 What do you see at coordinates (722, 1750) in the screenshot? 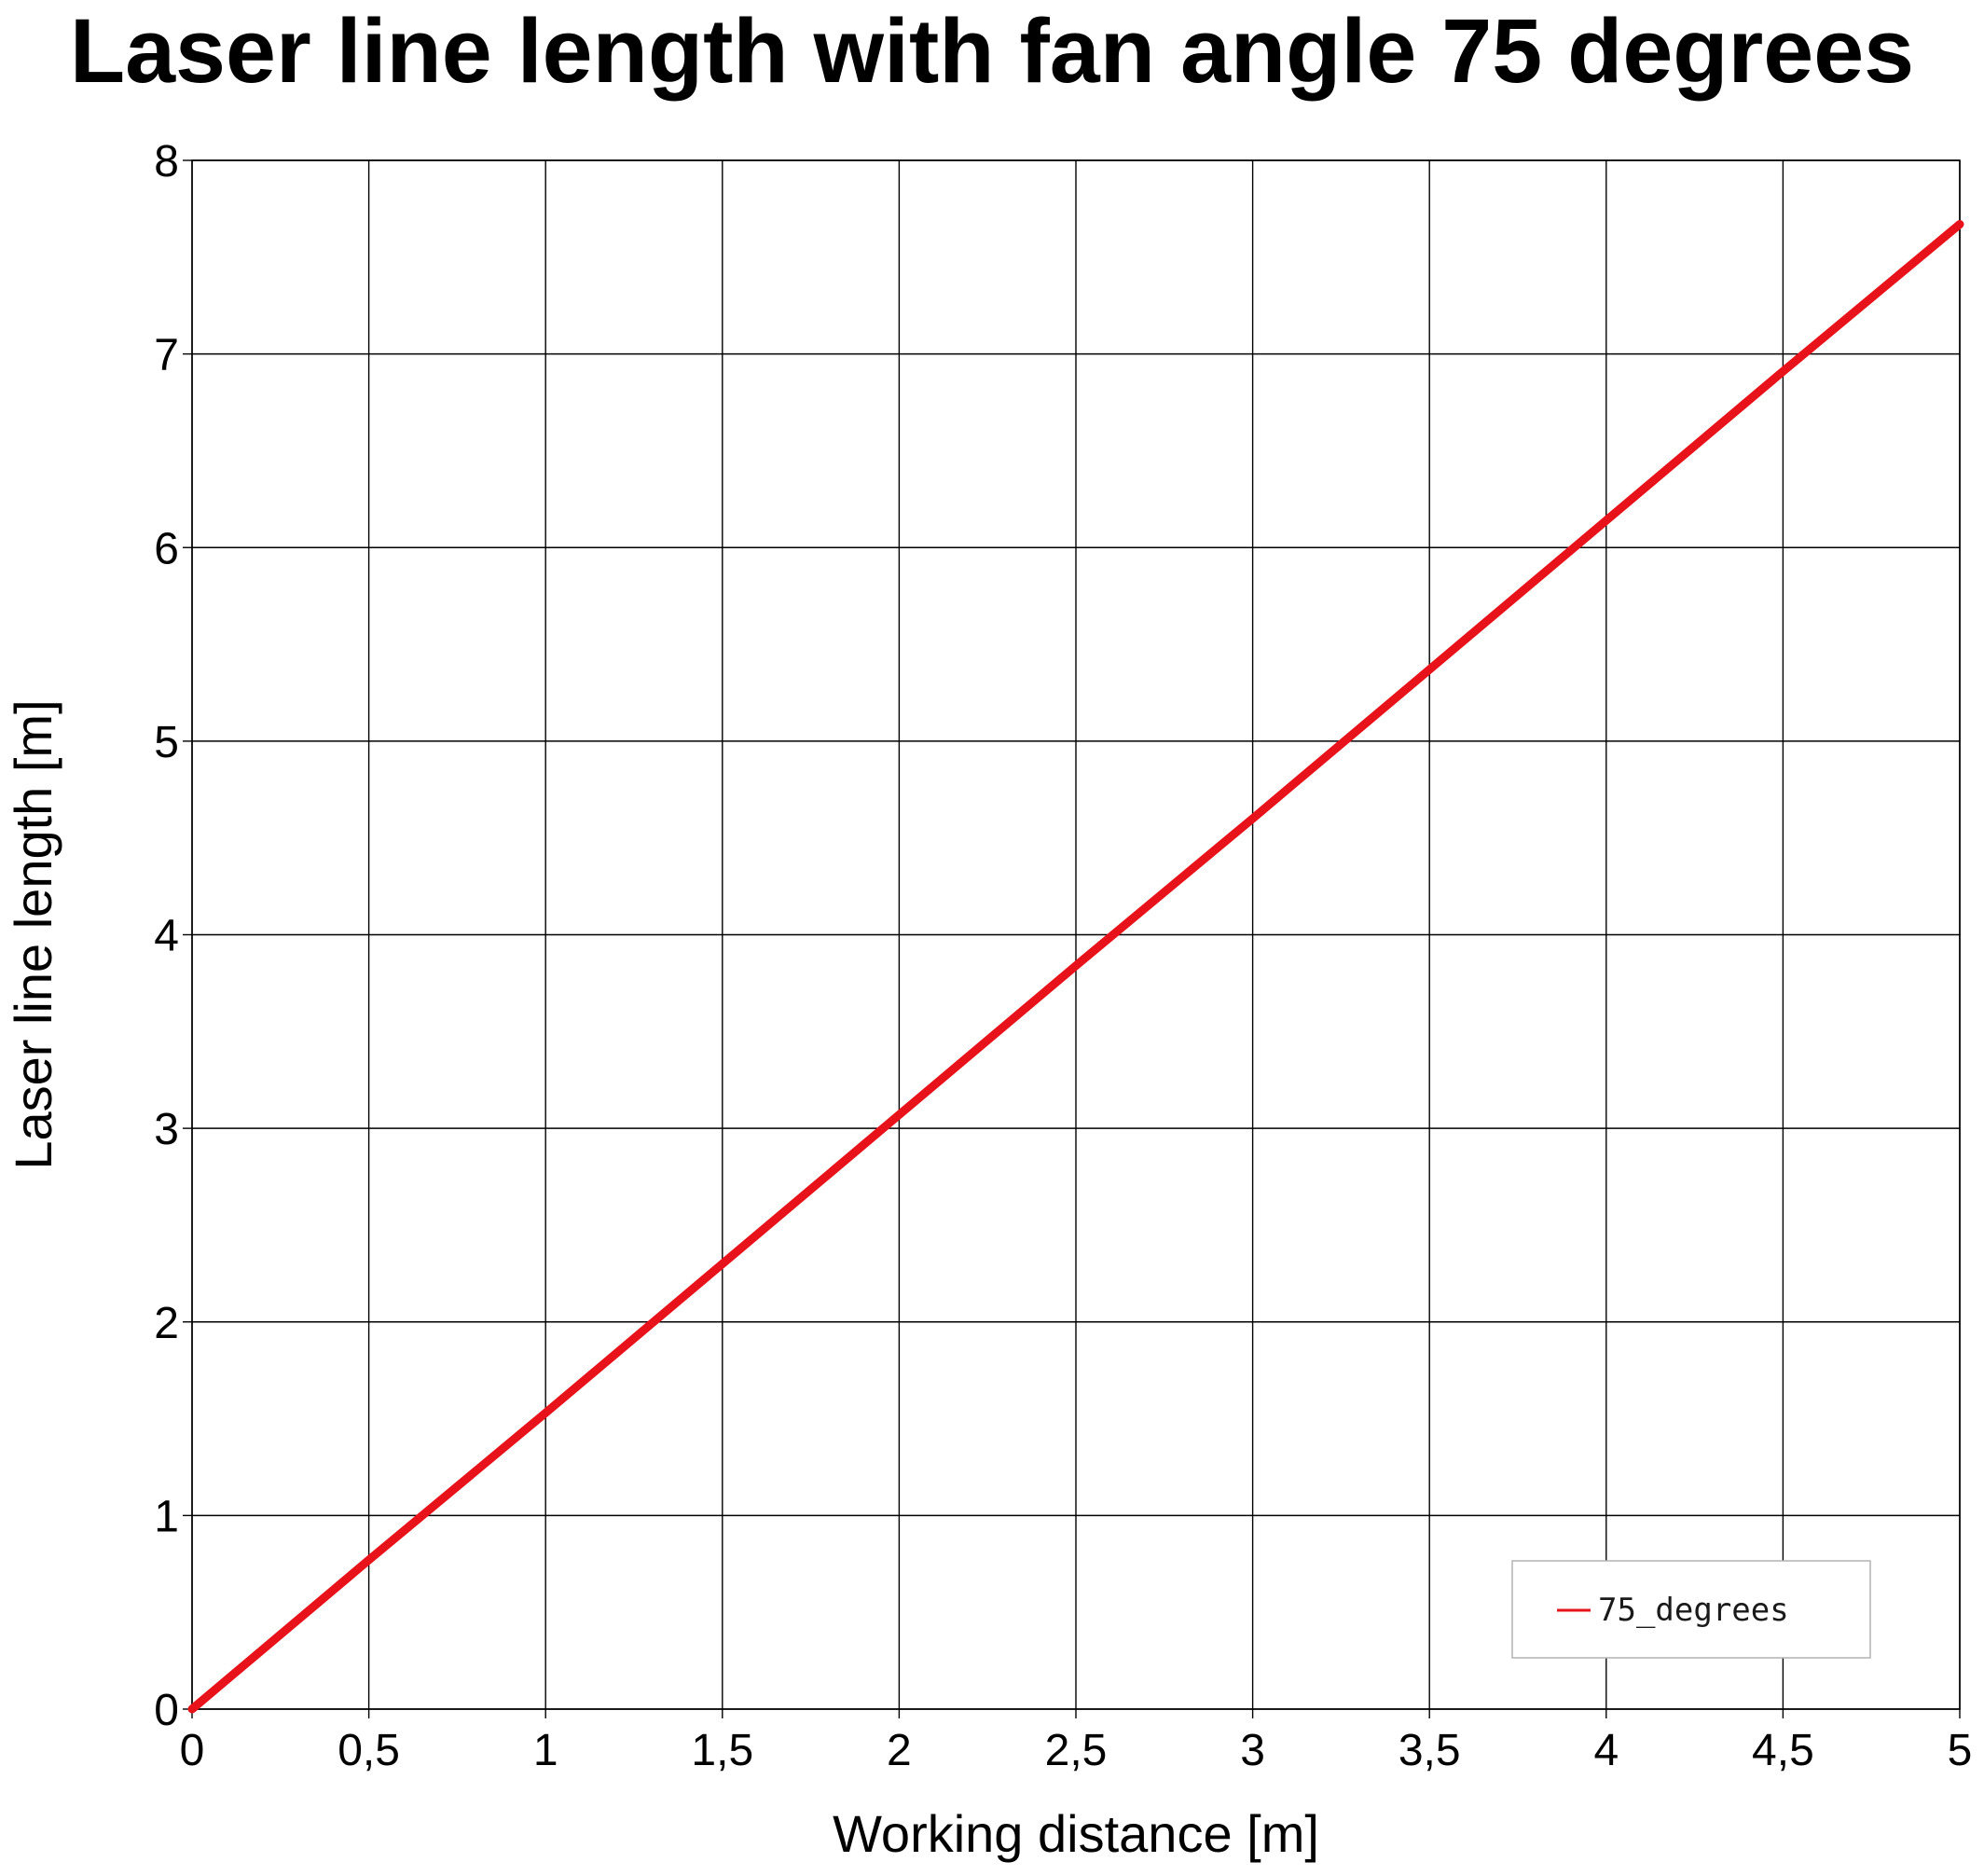
I see `x-tick-label: 1,5` at bounding box center [722, 1750].